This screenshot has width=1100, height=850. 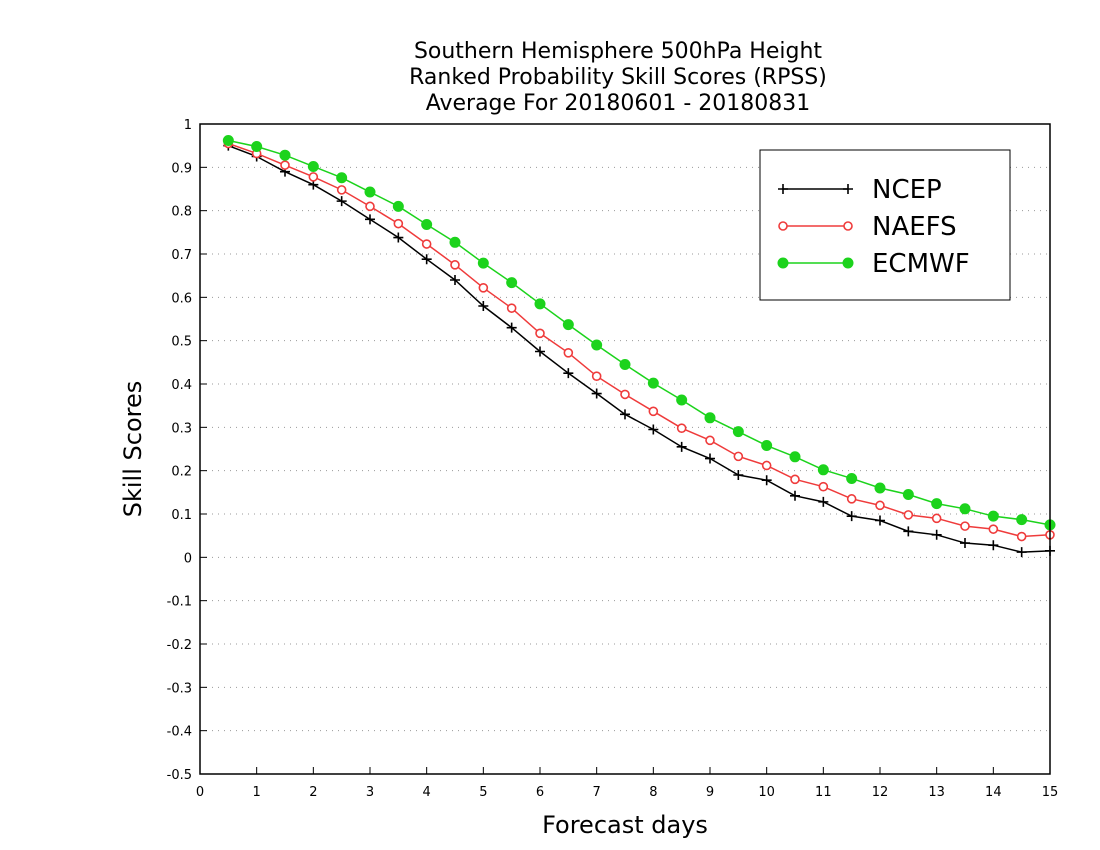 I want to click on x-tick-label: 9, so click(x=710, y=792).